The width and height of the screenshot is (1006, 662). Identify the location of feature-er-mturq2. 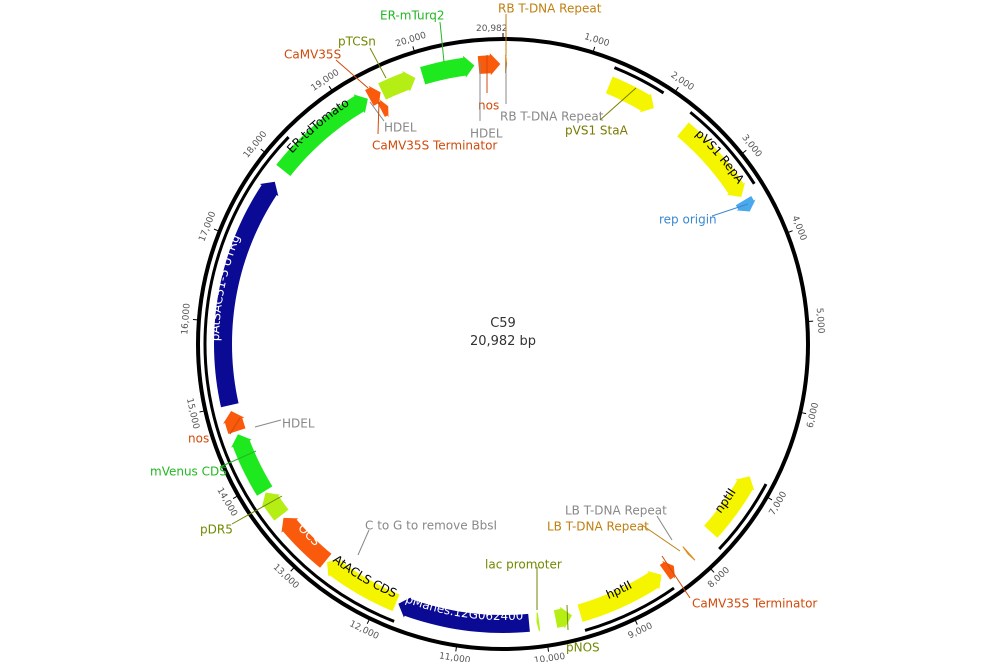
(447, 70).